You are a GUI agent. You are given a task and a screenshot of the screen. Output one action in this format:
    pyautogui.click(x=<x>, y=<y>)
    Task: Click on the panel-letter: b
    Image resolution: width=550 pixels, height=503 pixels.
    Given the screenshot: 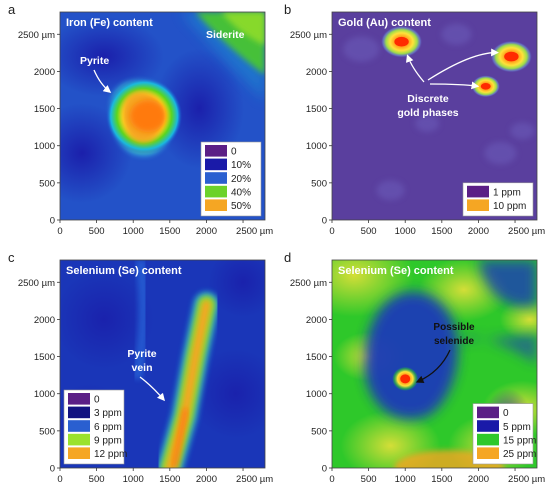 What is the action you would take?
    pyautogui.click(x=287, y=9)
    